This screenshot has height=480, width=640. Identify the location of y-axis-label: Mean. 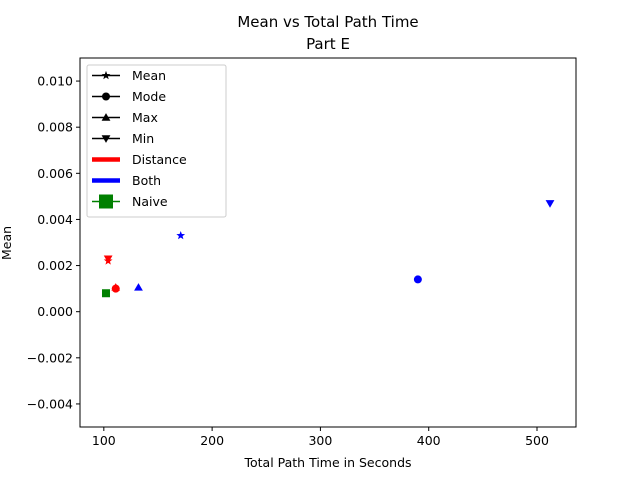
(7, 243).